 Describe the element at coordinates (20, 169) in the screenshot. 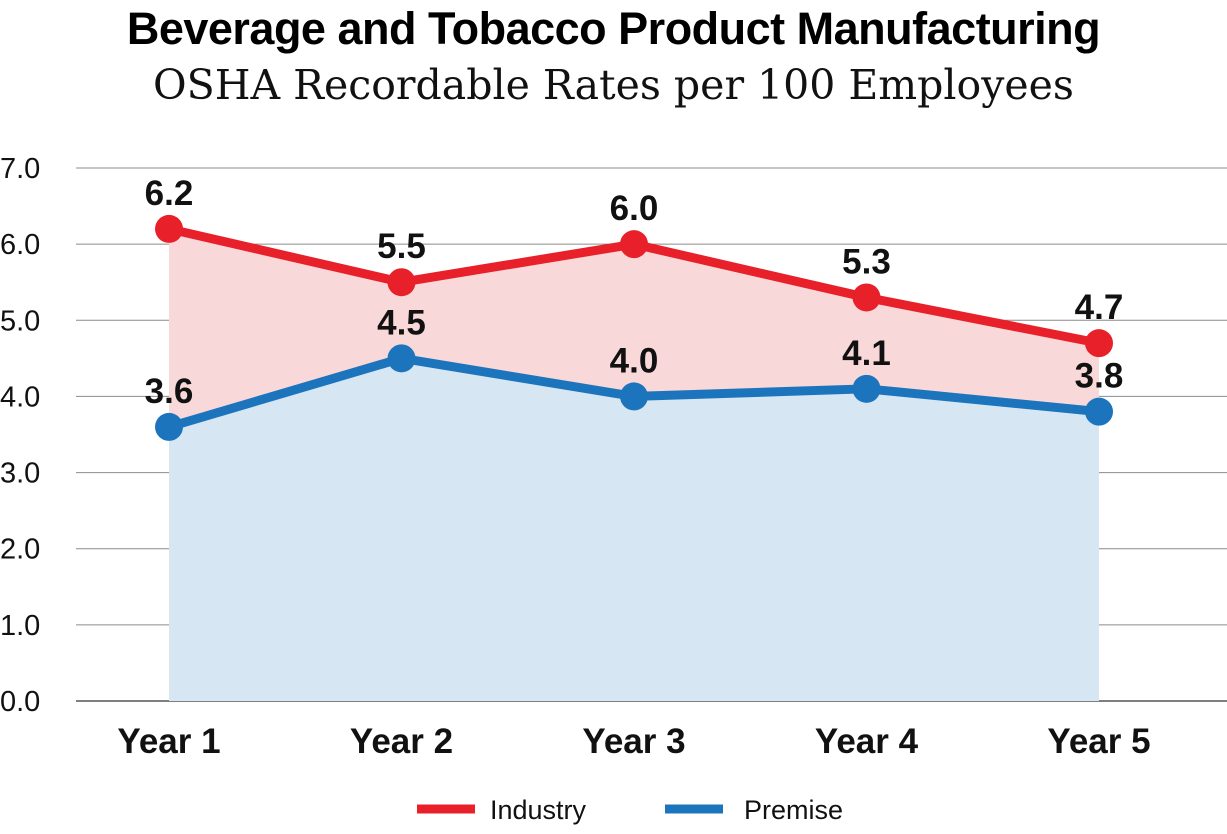

I see `y-tick-label: 7.0` at that location.